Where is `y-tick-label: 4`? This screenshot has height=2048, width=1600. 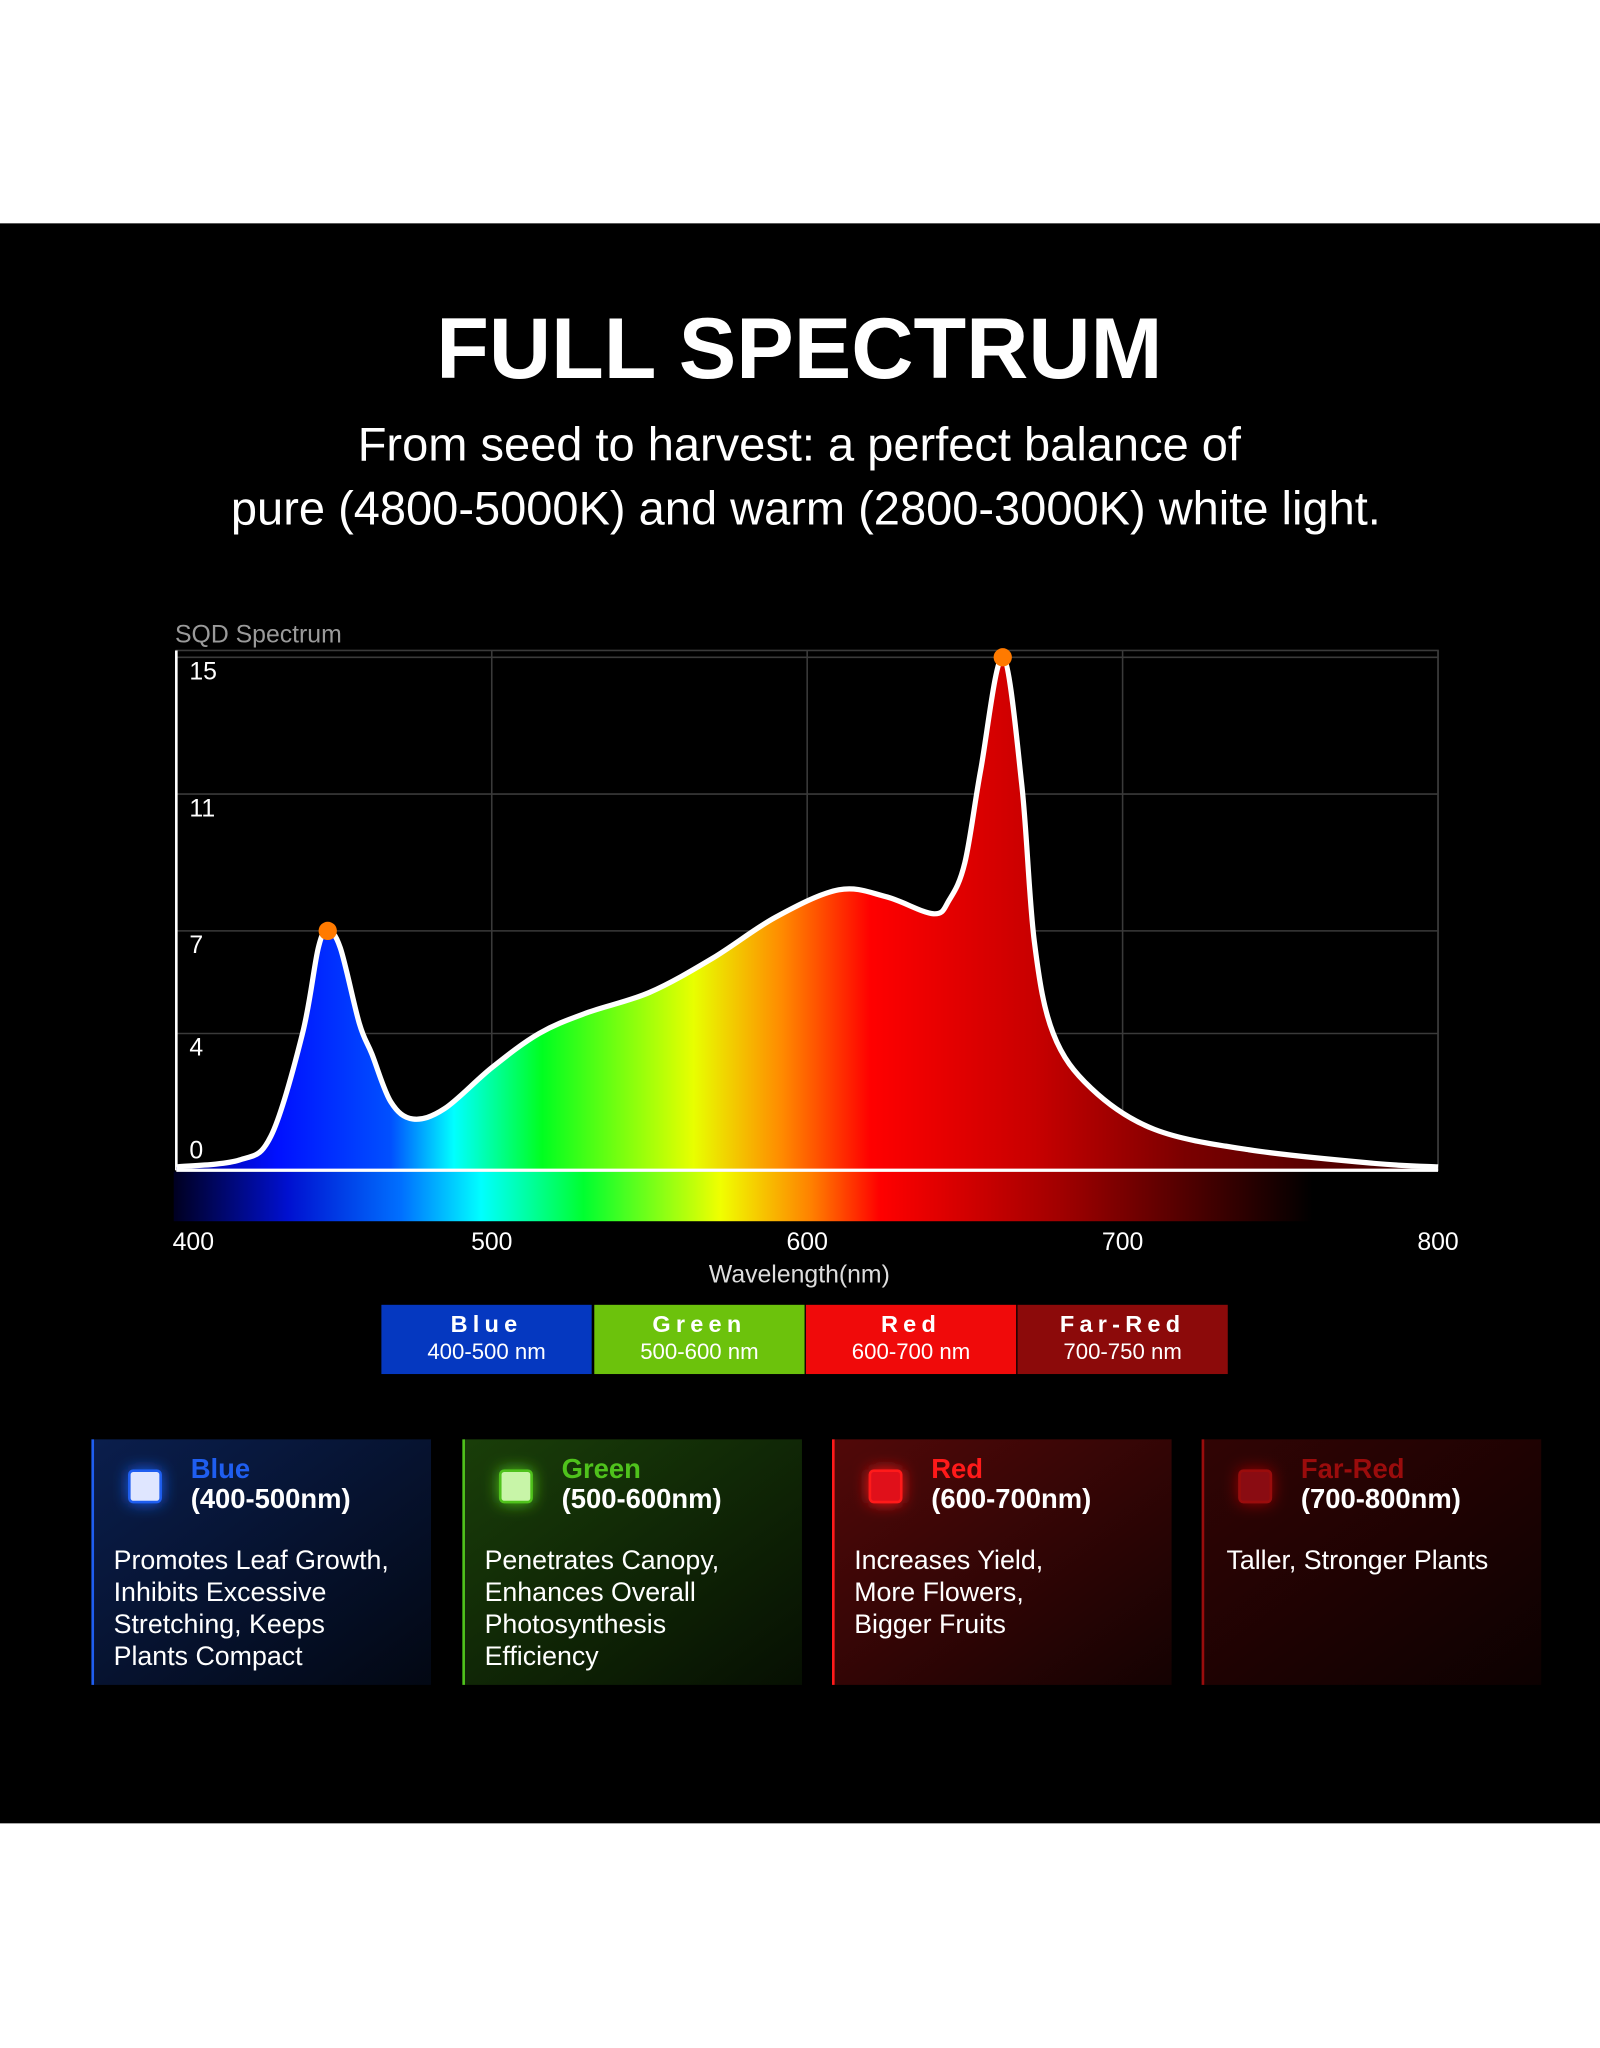
y-tick-label: 4 is located at coordinates (196, 1048).